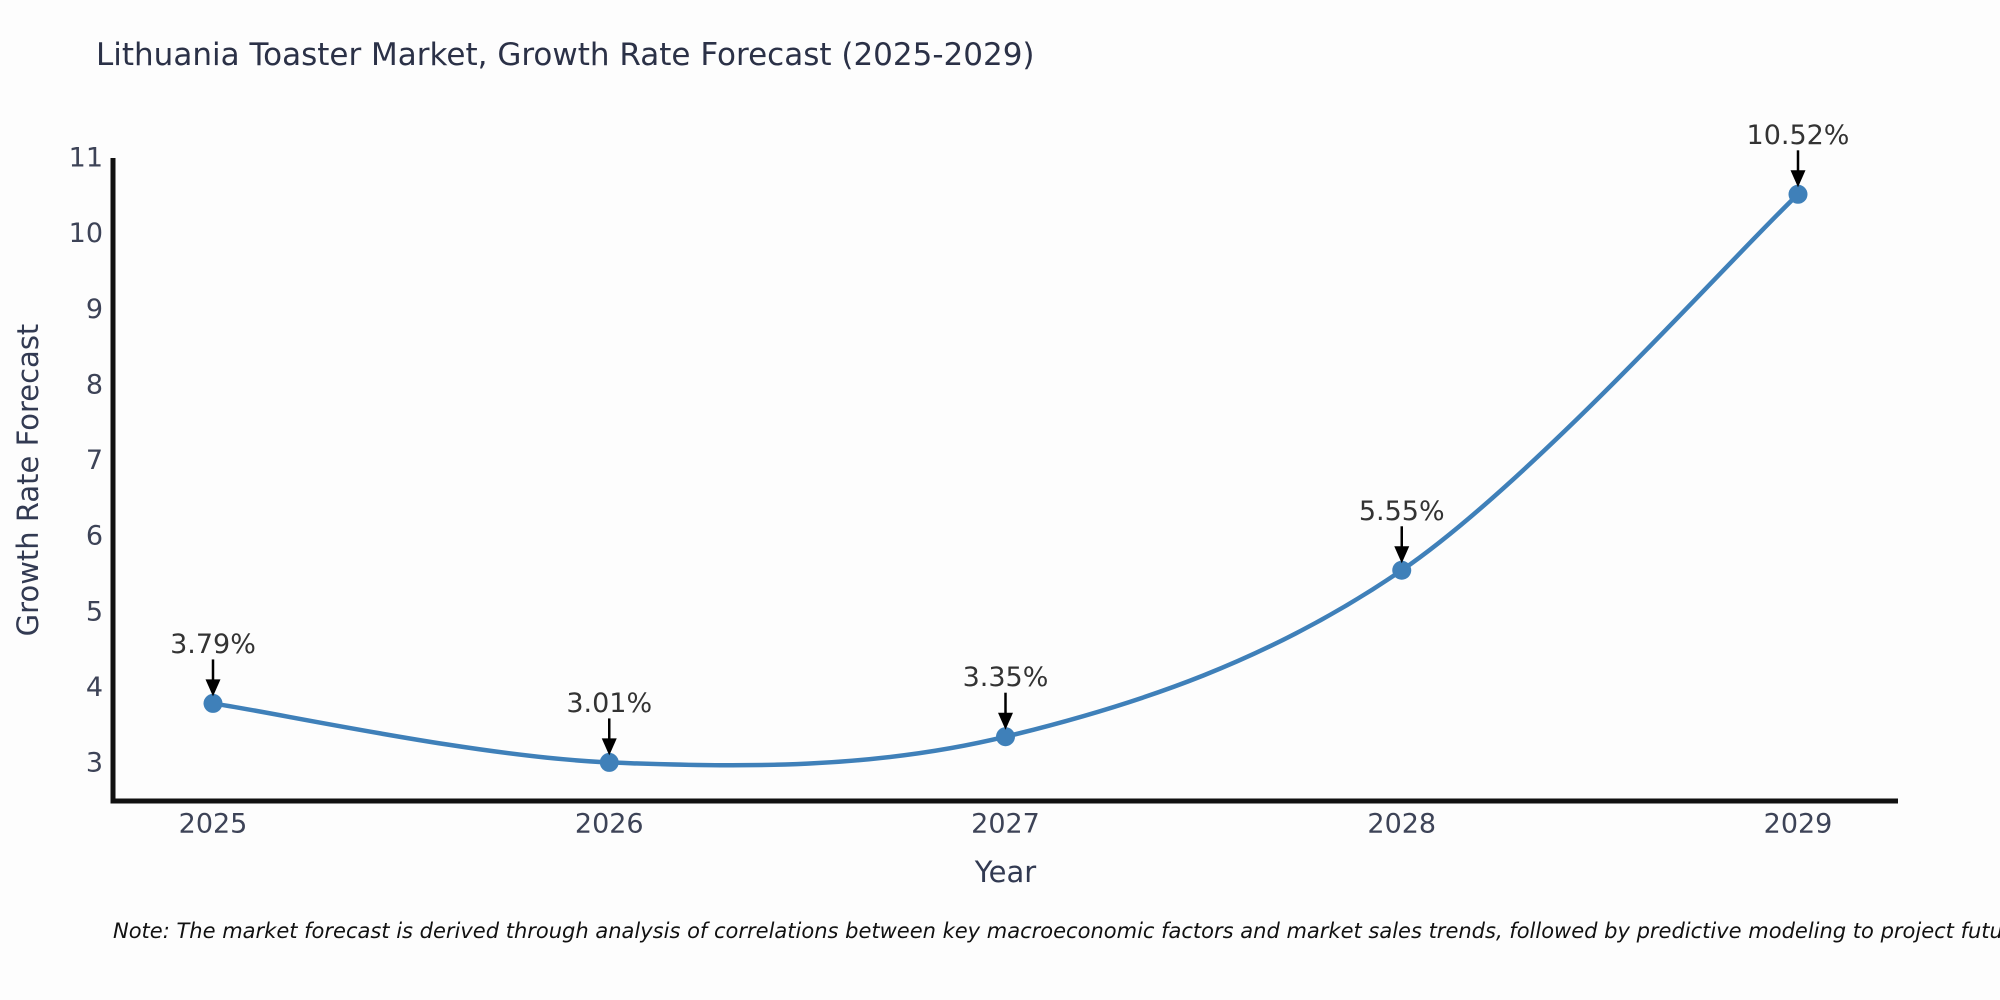 Image resolution: width=2000 pixels, height=1000 pixels. Describe the element at coordinates (94, 611) in the screenshot. I see `y-tick-label: 5` at that location.